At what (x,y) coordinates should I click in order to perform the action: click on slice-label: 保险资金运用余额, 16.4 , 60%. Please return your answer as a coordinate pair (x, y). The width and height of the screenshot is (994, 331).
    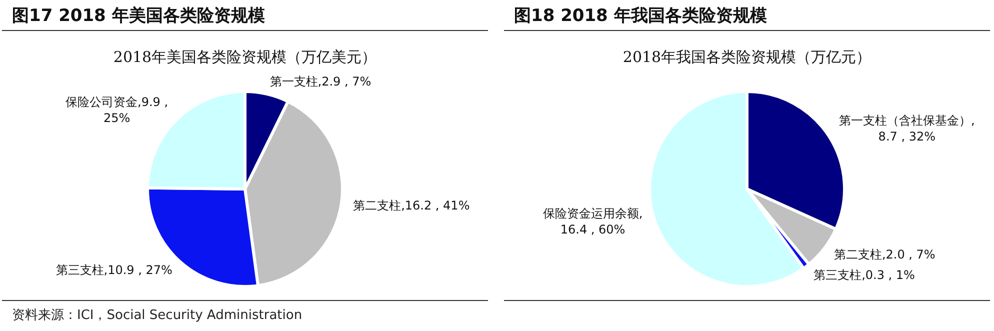
    Looking at the image, I should click on (592, 221).